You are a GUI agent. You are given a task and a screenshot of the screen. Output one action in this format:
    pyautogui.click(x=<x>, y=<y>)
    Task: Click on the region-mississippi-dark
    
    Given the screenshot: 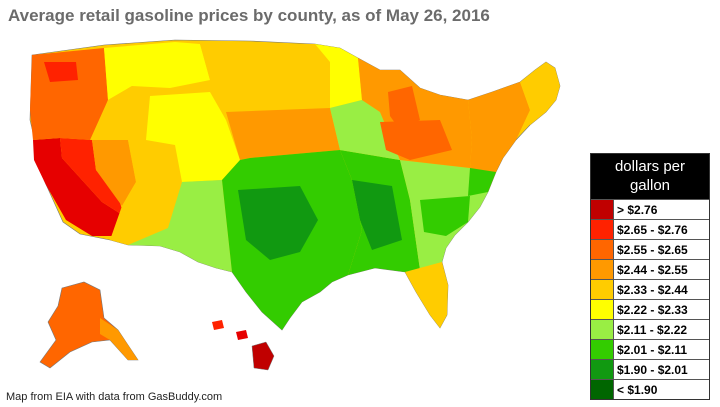 What is the action you would take?
    pyautogui.click(x=377, y=215)
    